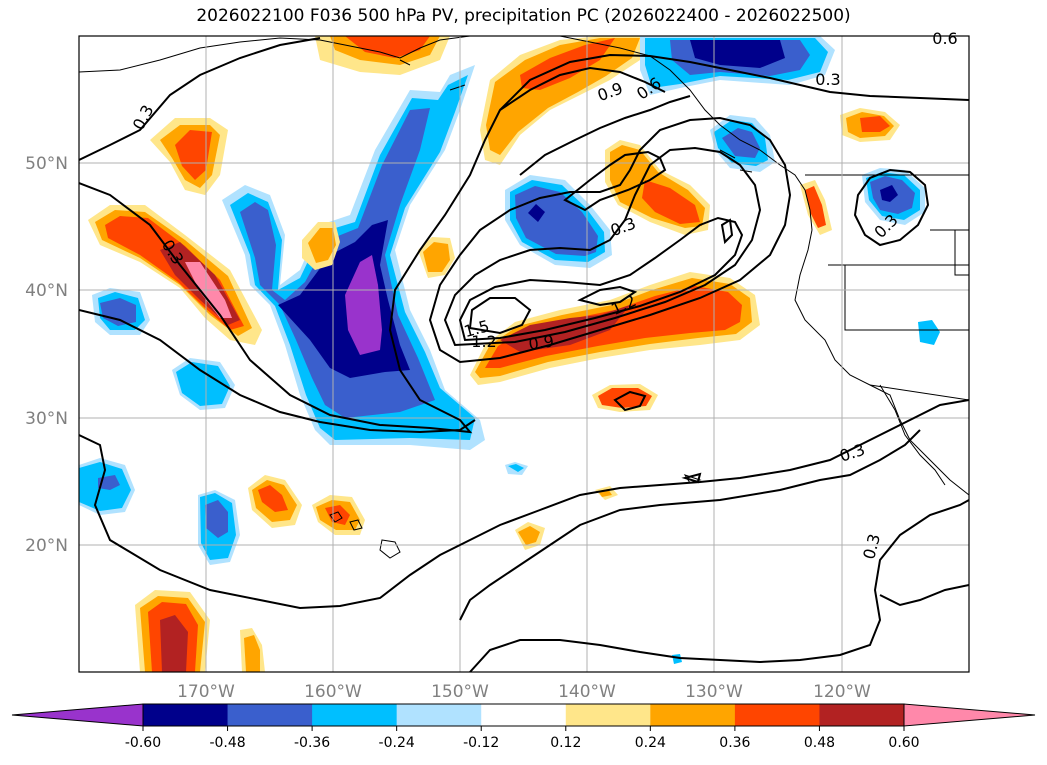  Describe the element at coordinates (46, 355) in the screenshot. I see `lat-axis-labels: 50°N 40°N 30°N 20°N` at that location.